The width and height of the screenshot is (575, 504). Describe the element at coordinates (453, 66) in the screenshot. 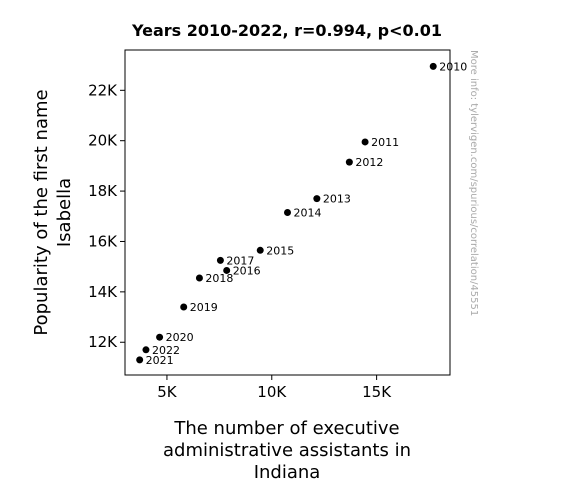

I see `data-point-label: 2010` at that location.